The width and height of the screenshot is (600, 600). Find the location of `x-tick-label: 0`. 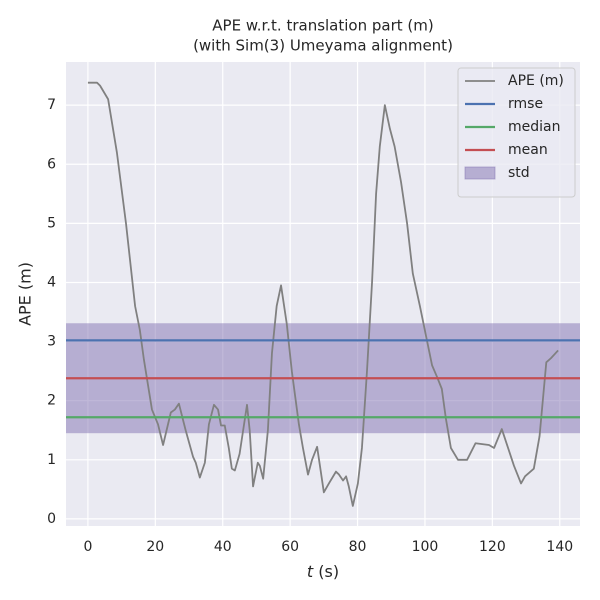

x-tick-label: 0 is located at coordinates (87, 547).